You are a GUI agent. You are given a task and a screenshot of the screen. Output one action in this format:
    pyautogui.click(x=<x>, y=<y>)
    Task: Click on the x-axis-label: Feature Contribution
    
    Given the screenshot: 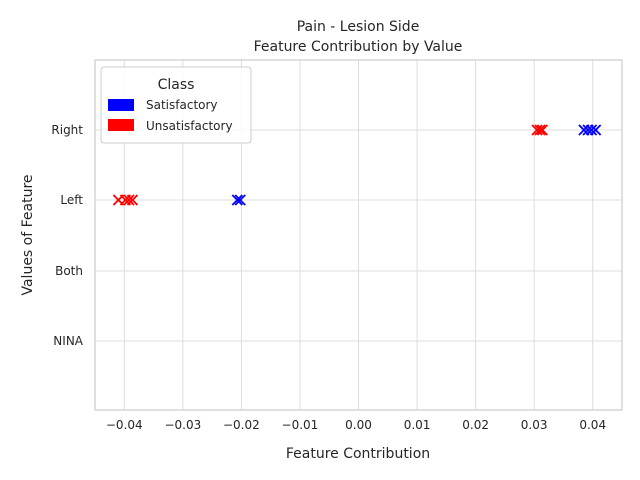 What is the action you would take?
    pyautogui.click(x=358, y=454)
    